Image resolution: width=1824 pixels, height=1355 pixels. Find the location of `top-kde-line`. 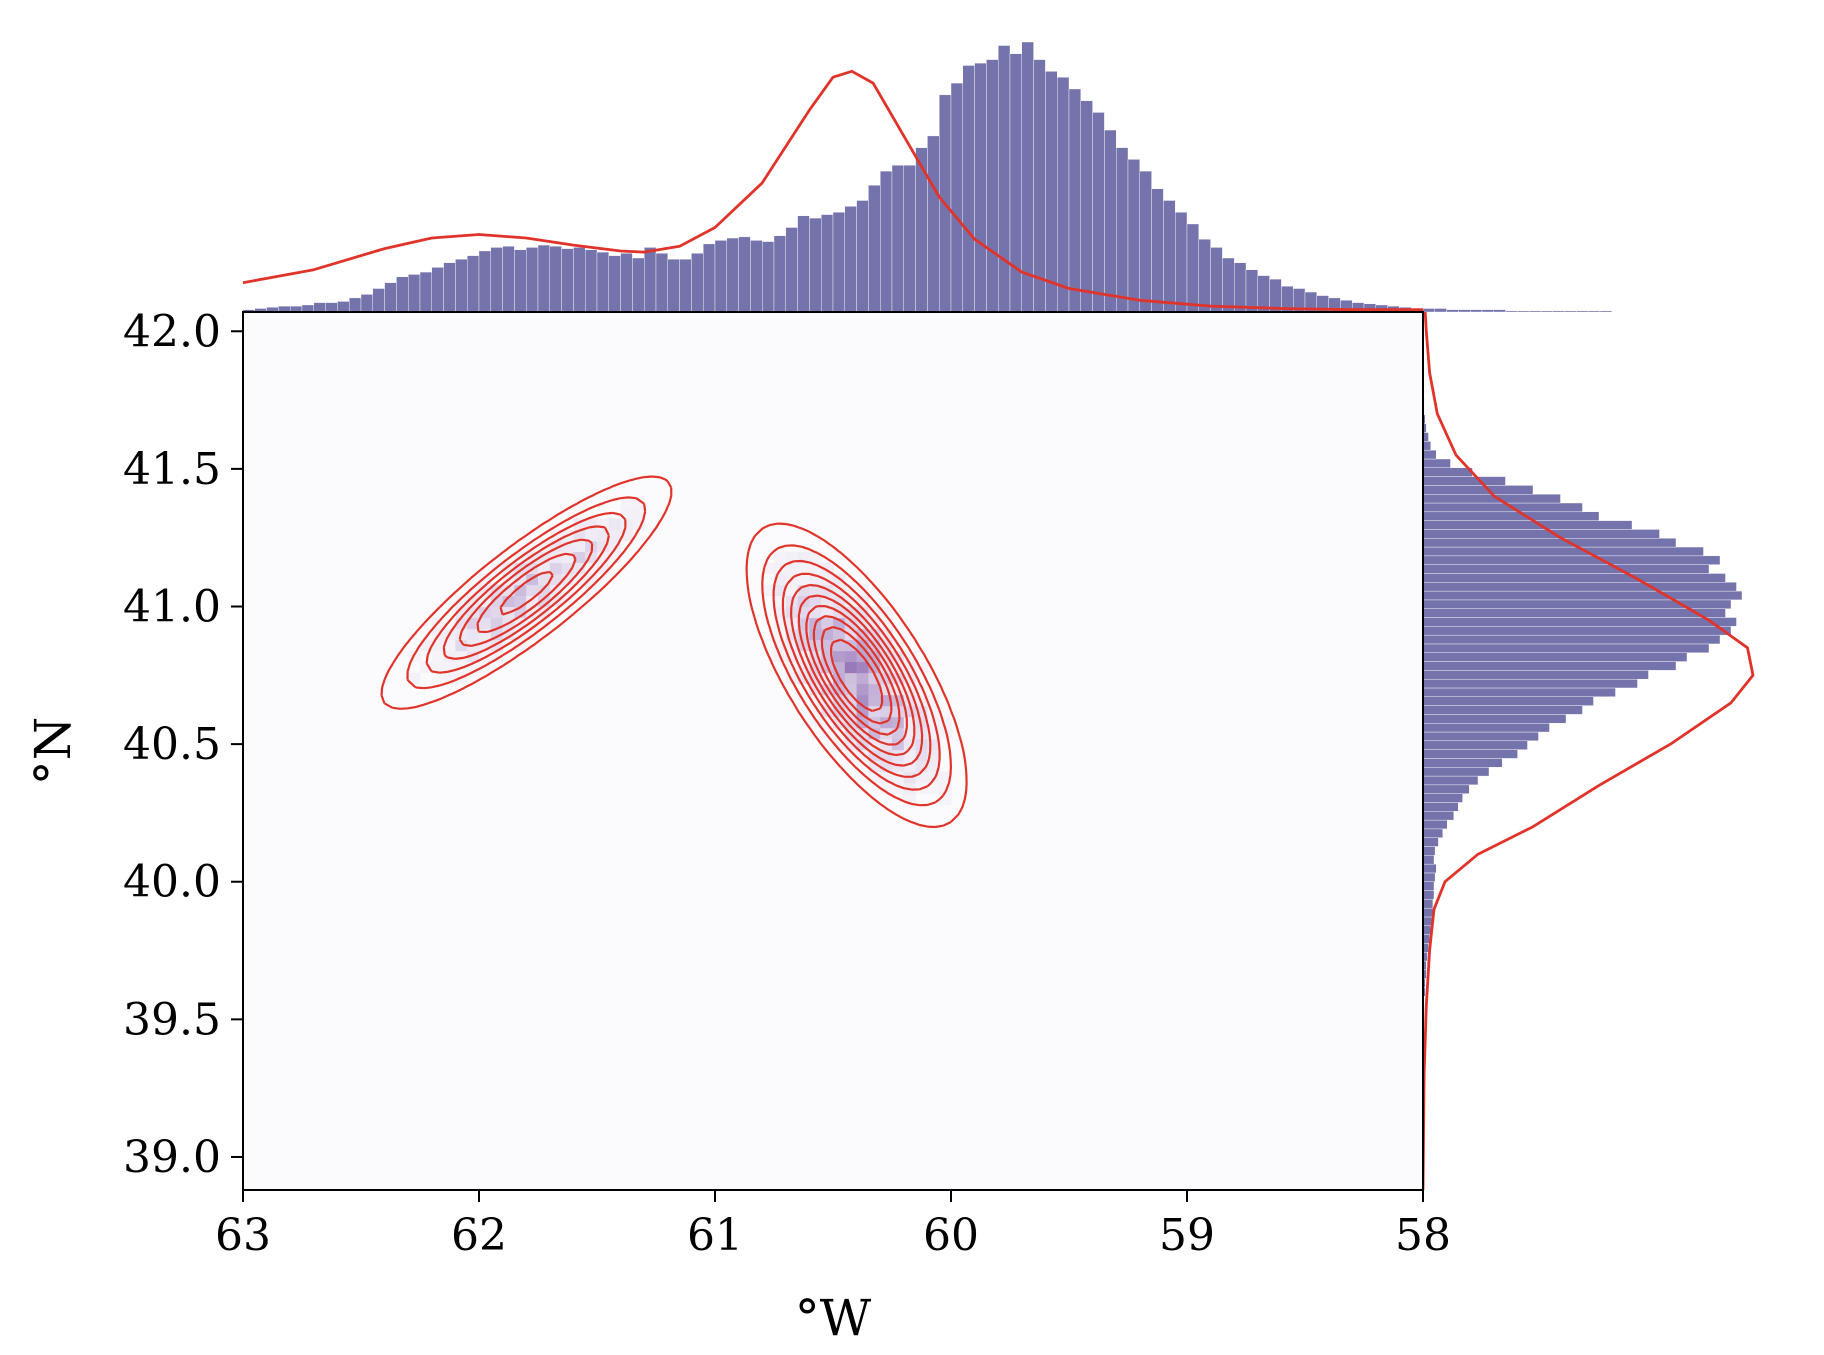

top-kde-line is located at coordinates (832, 190).